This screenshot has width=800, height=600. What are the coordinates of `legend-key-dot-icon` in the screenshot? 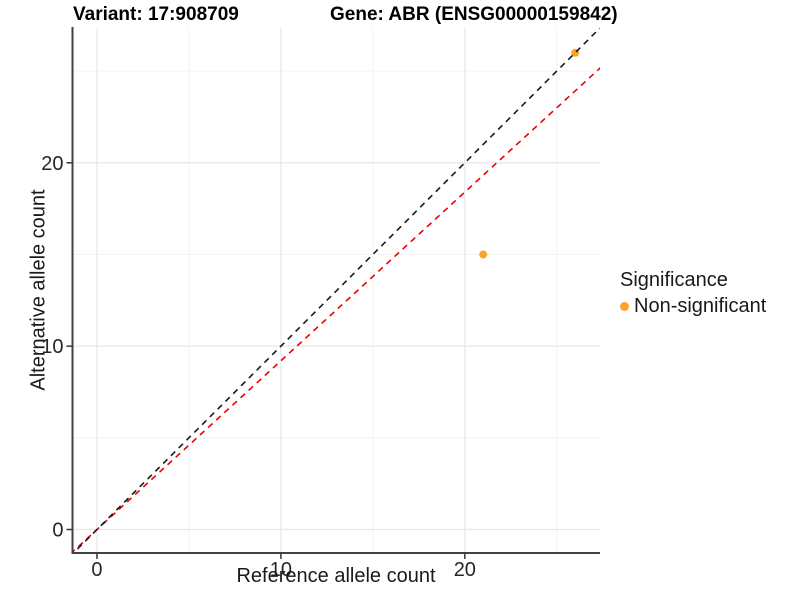 It's located at (624, 306).